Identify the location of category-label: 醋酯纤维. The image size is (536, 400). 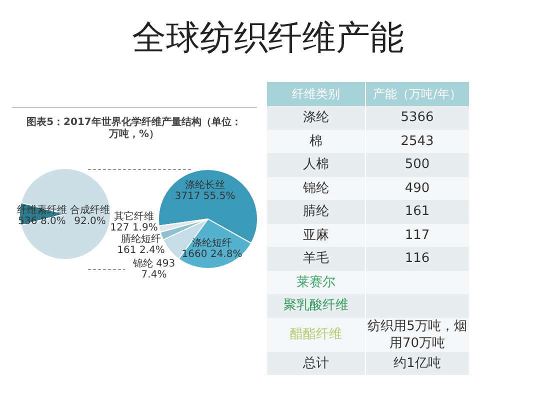
(316, 334).